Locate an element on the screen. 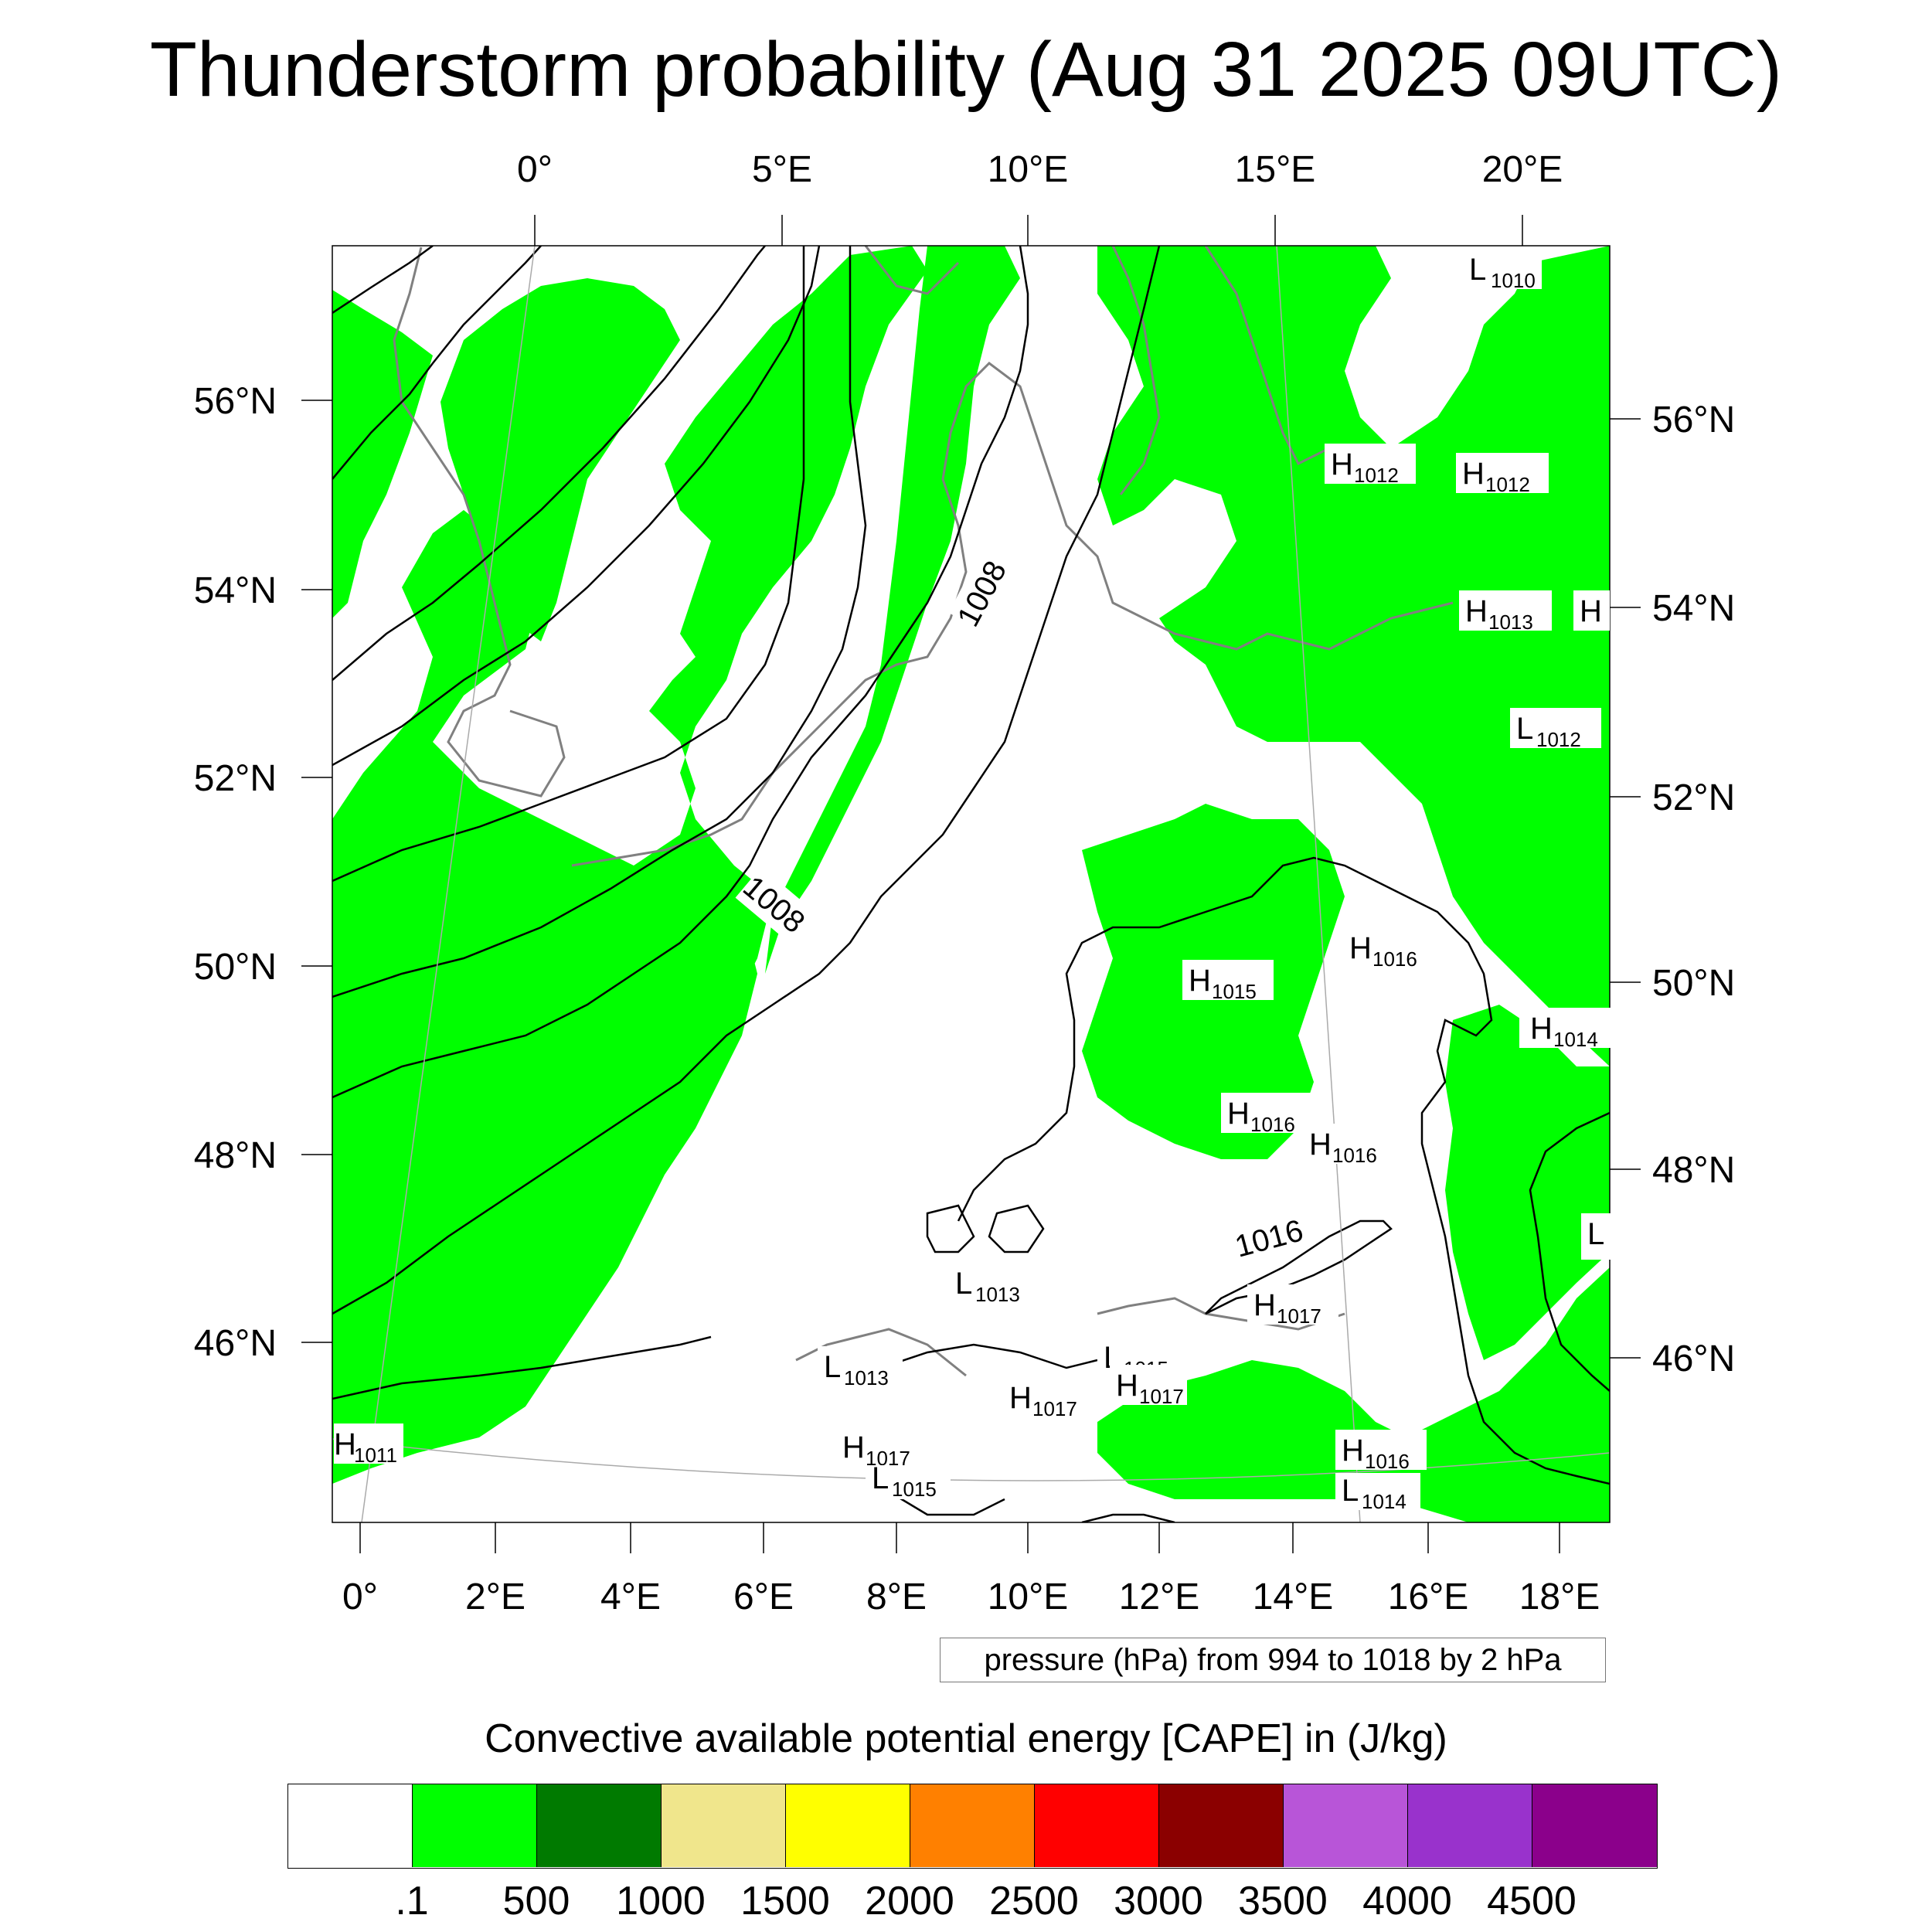 Image resolution: width=1932 pixels, height=1932 pixels. lat-label-right: 56°N is located at coordinates (1694, 420).